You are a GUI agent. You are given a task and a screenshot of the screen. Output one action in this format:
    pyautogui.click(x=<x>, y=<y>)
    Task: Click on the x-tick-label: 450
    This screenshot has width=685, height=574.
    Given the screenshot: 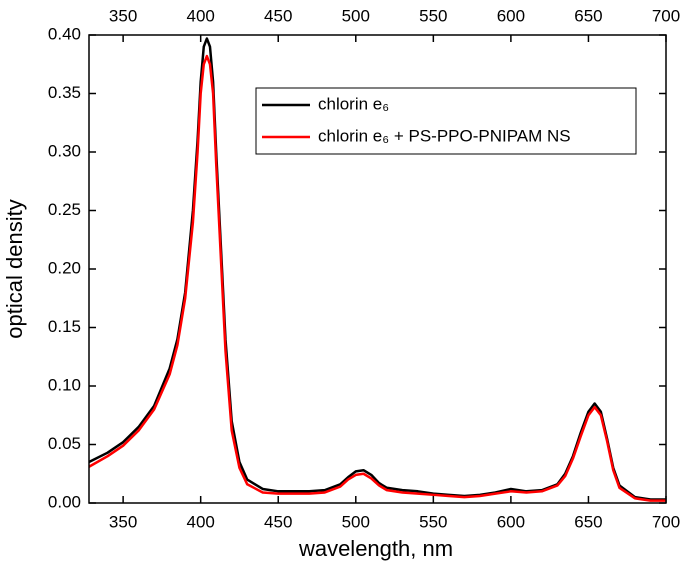 What is the action you would take?
    pyautogui.click(x=278, y=521)
    